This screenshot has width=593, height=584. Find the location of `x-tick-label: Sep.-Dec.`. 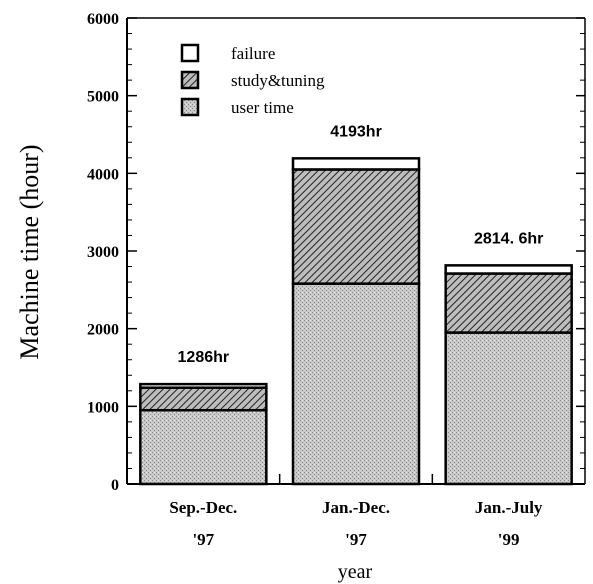

x-tick-label: Sep.-Dec. is located at coordinates (203, 507).